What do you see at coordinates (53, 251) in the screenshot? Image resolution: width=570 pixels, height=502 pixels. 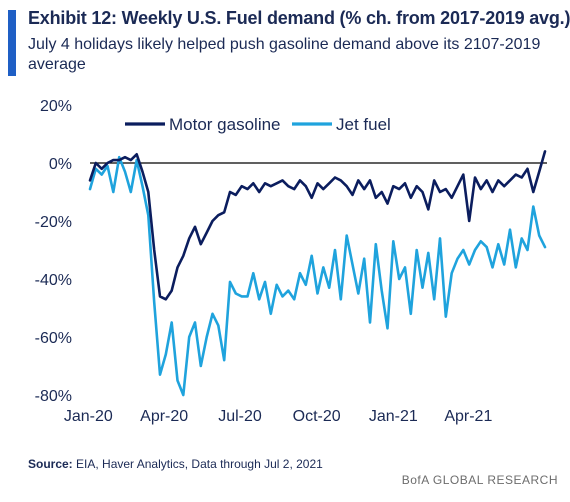 I see `y-axis: 20% 0% -20% -40% -60% -80%` at bounding box center [53, 251].